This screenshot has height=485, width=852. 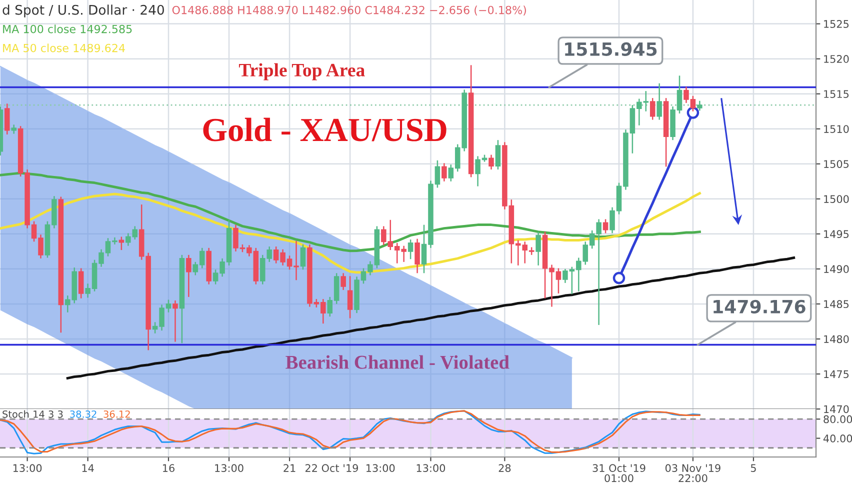 I want to click on y-tick-label: 1515, so click(x=836, y=94).